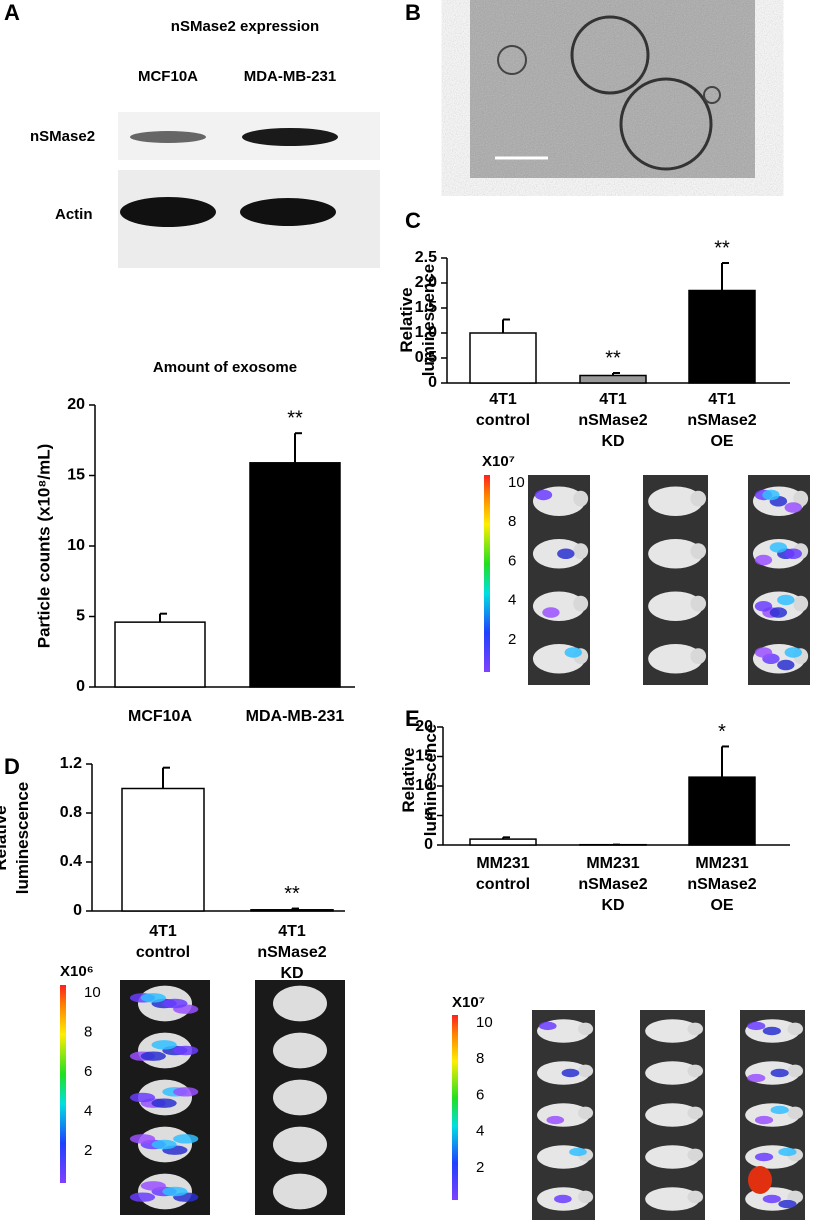  What do you see at coordinates (412, 718) in the screenshot?
I see `panel-label: E` at bounding box center [412, 718].